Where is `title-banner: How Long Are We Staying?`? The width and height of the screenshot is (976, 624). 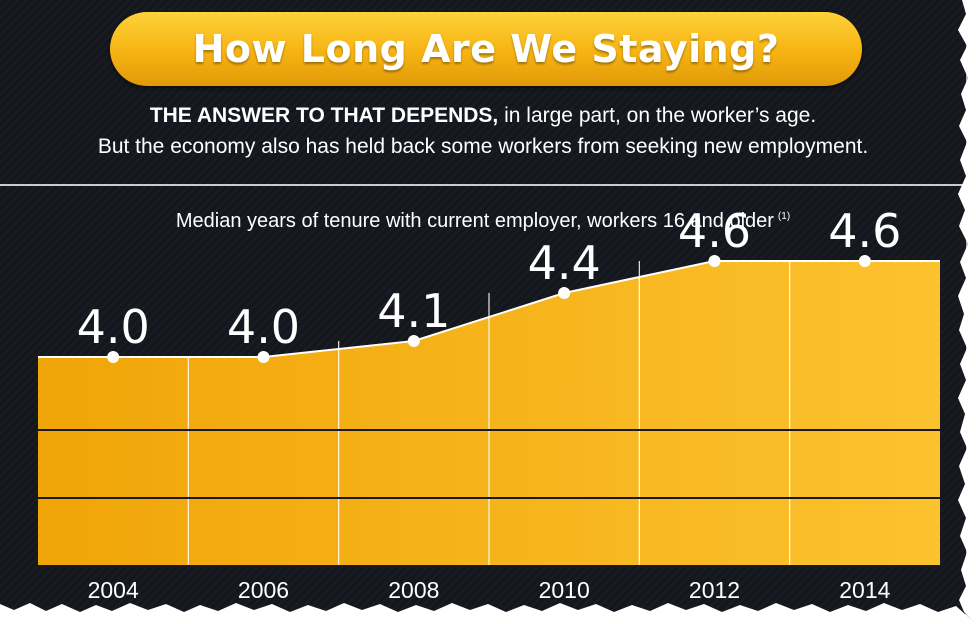
title-banner: How Long Are We Staying? is located at coordinates (486, 49).